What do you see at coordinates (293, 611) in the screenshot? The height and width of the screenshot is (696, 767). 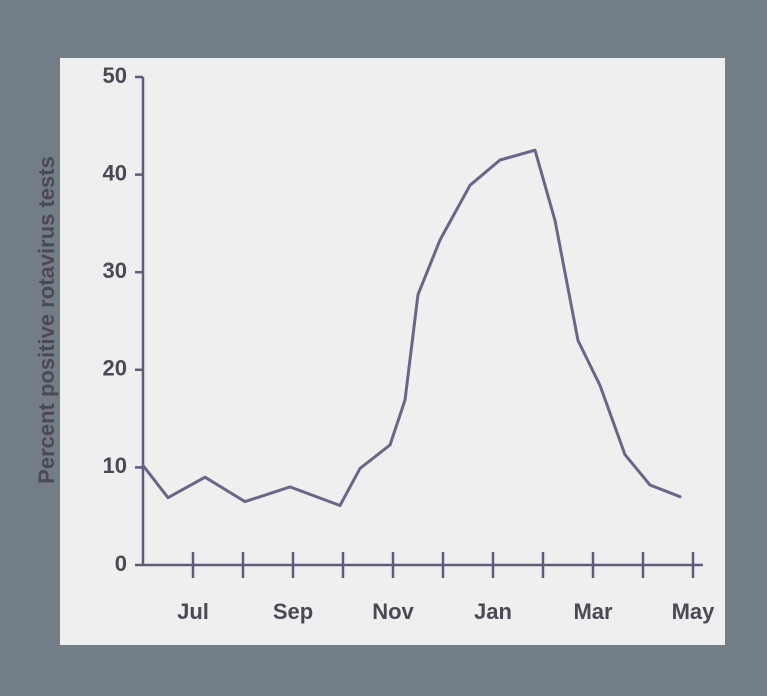 I see `x-tick-label: Sep` at bounding box center [293, 611].